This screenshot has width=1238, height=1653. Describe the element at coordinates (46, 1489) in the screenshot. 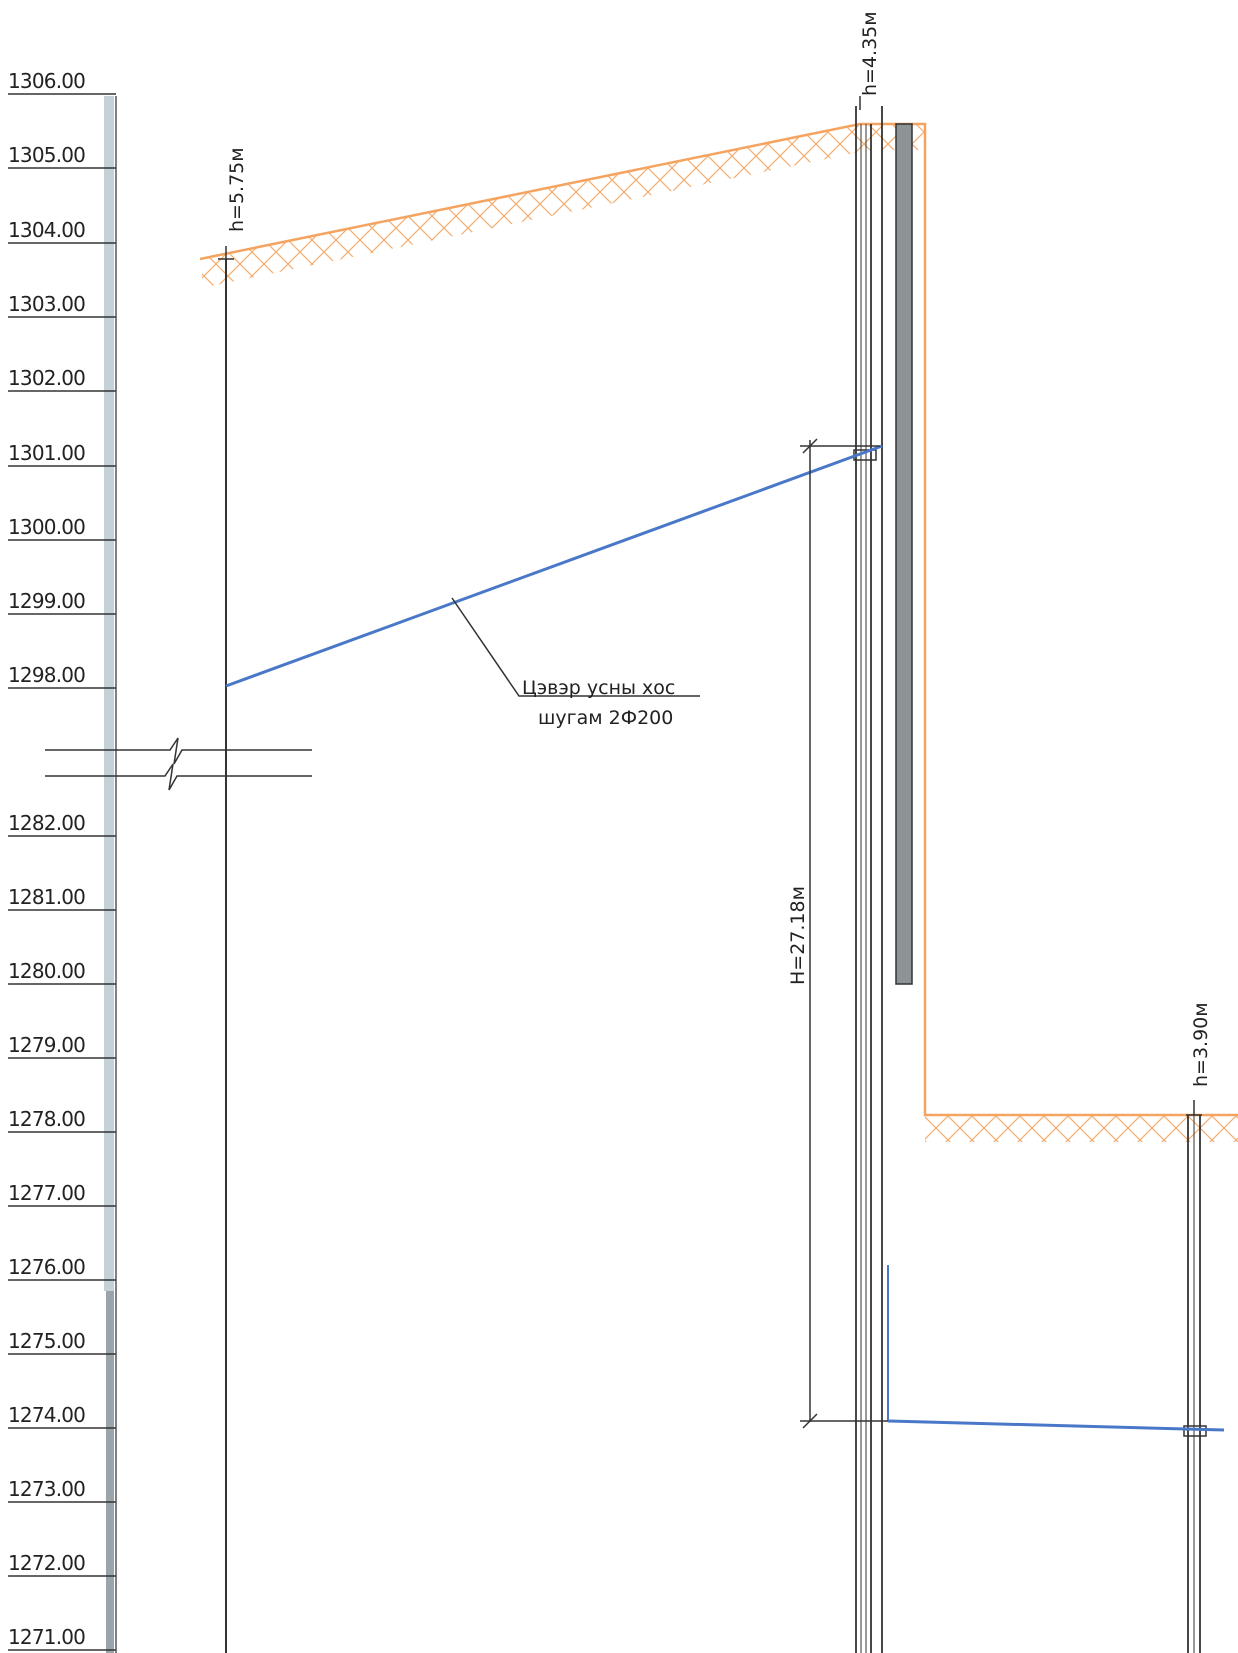

I see `elevation-label: 1273.00` at that location.